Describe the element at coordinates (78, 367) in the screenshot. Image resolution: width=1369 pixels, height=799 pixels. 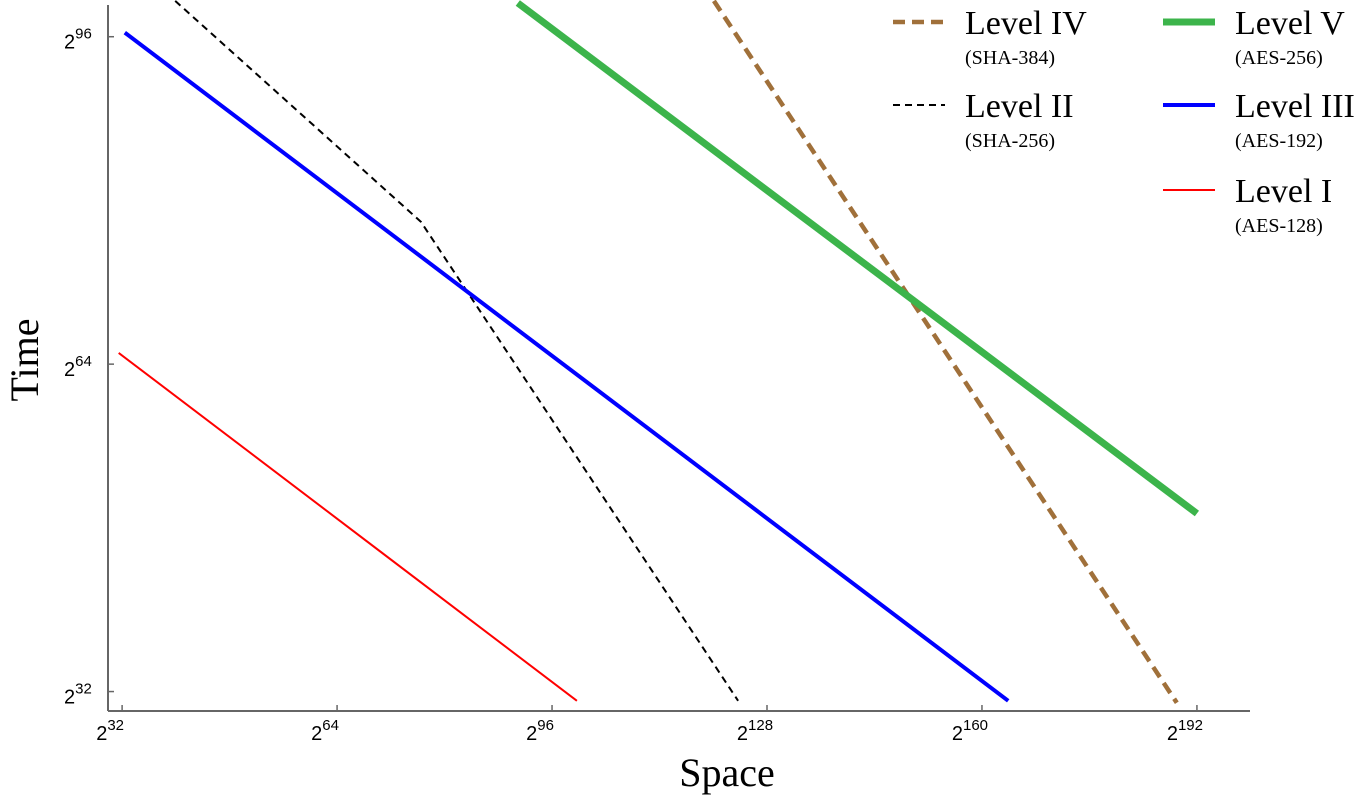
I see `y-tick-label: 264` at that location.